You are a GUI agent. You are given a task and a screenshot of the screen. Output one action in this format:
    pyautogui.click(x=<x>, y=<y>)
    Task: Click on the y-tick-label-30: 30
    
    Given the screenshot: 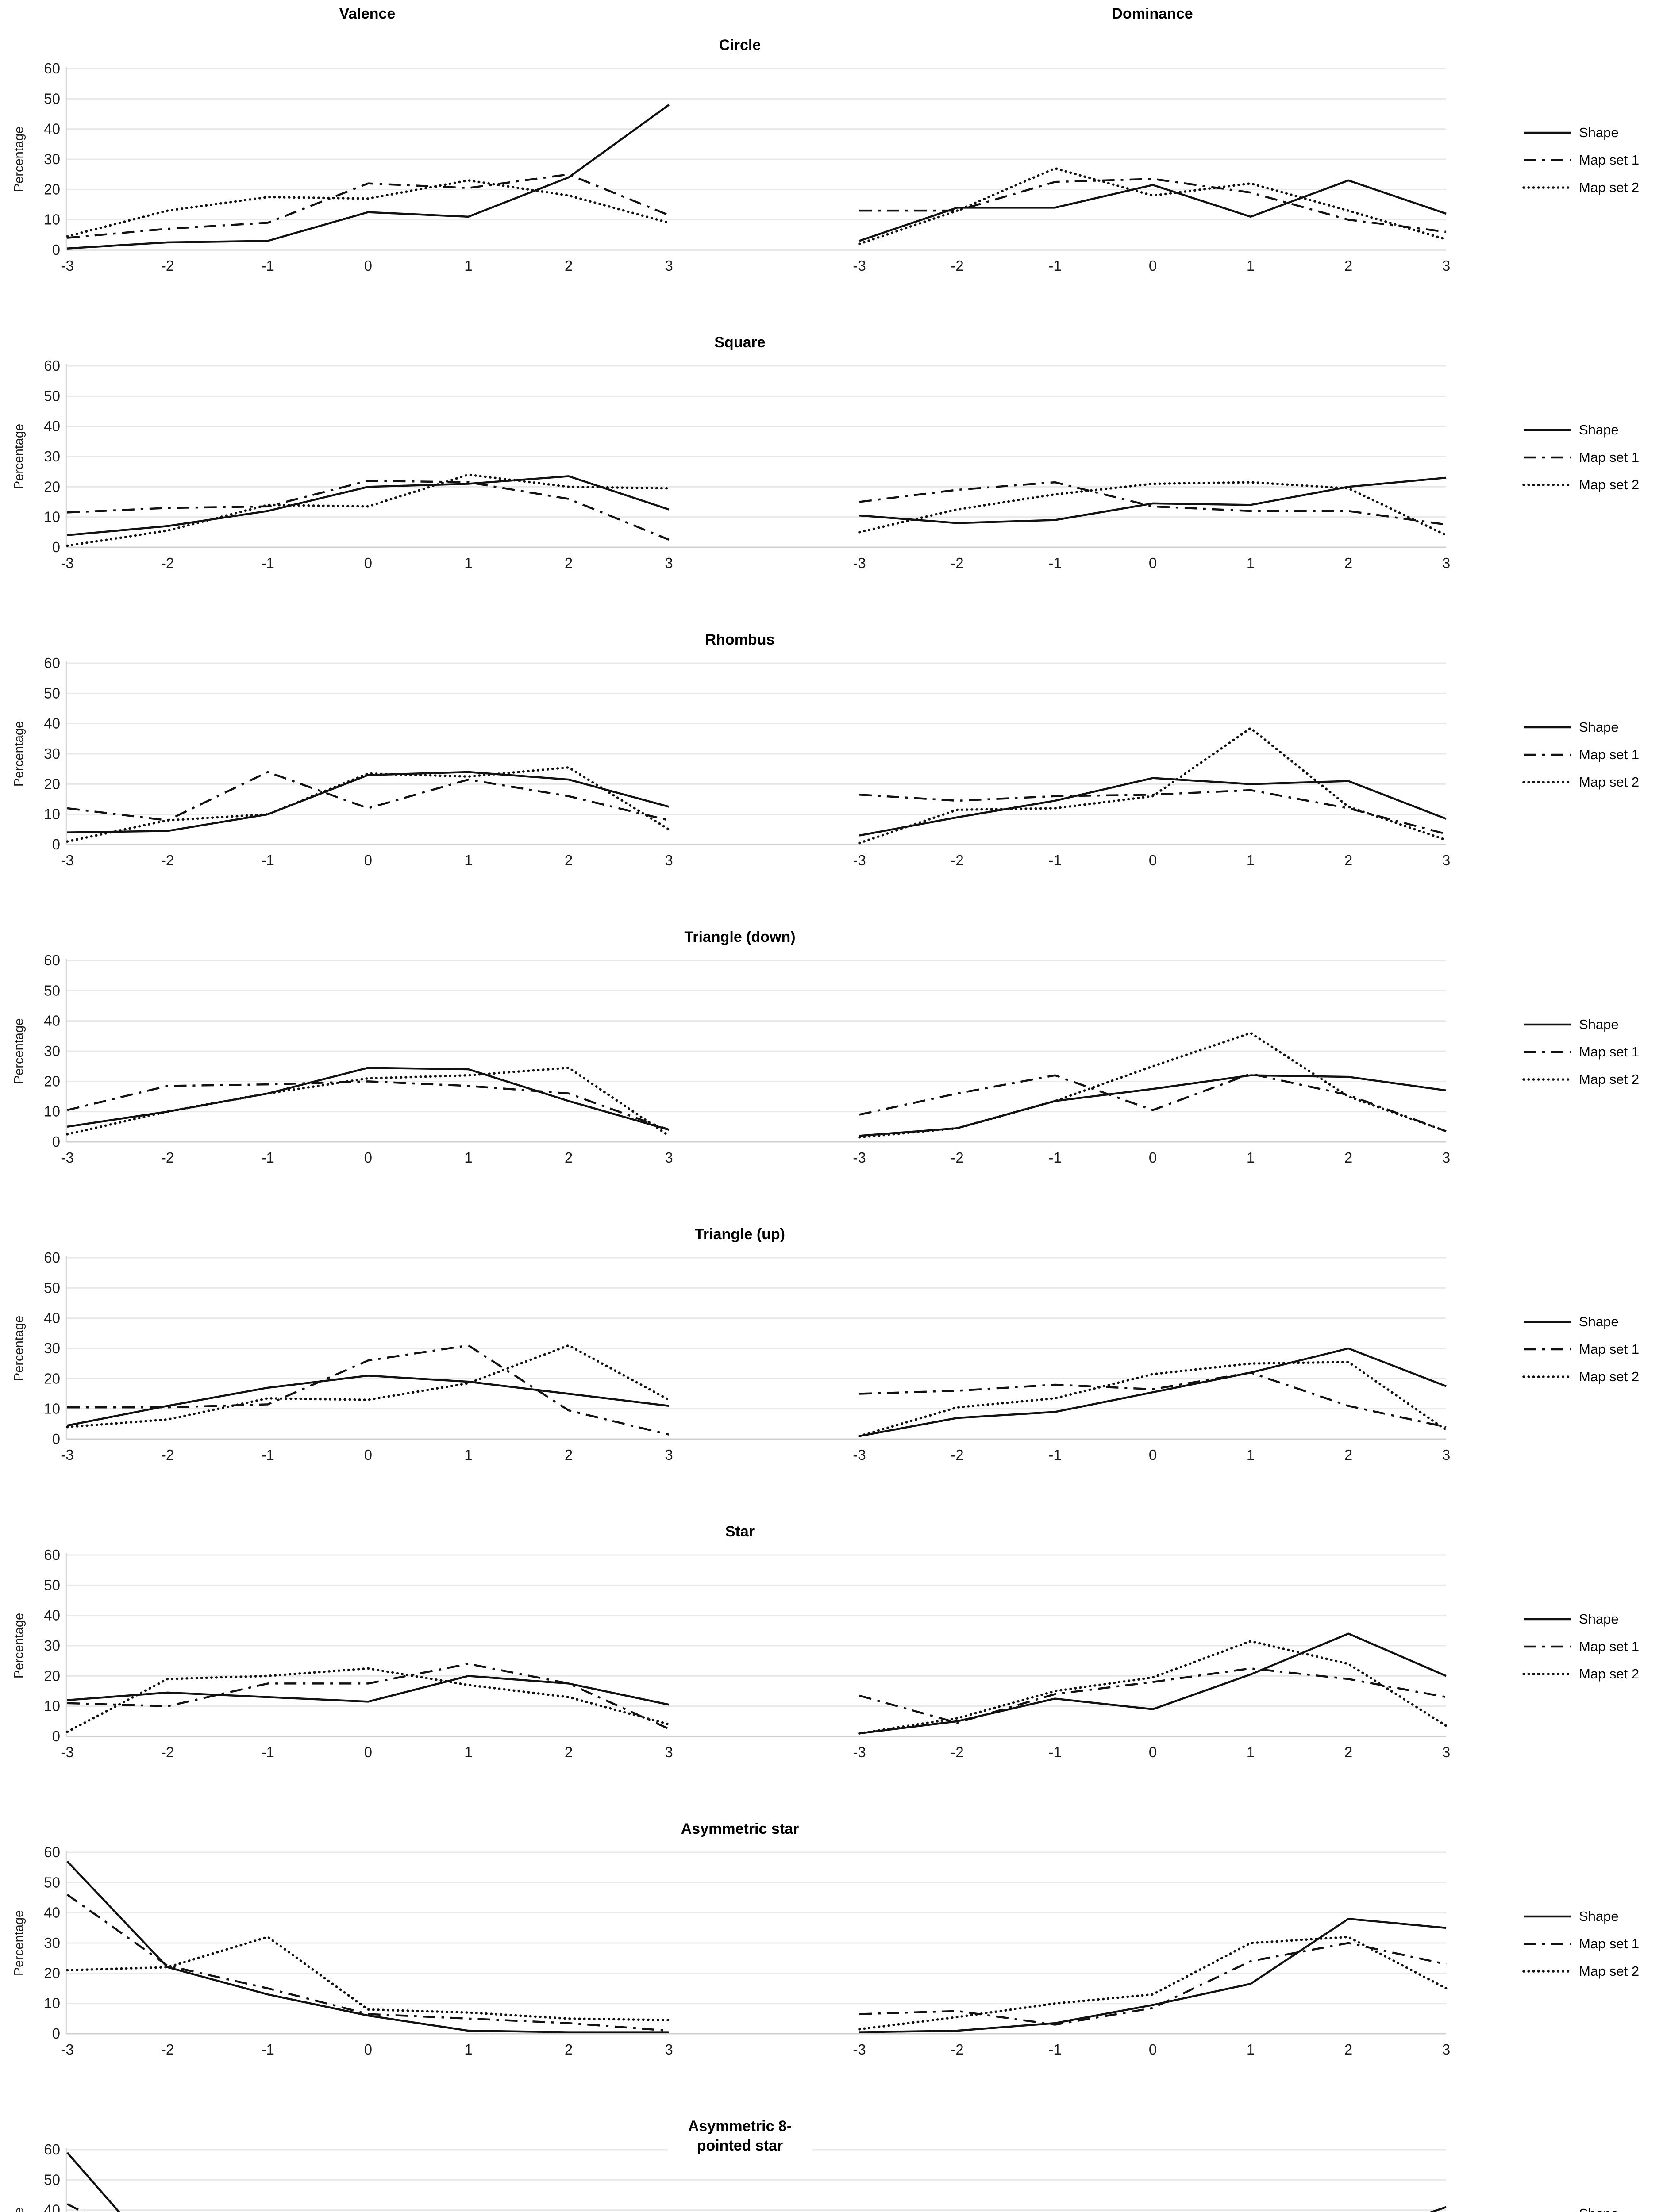 What is the action you would take?
    pyautogui.click(x=52, y=1646)
    